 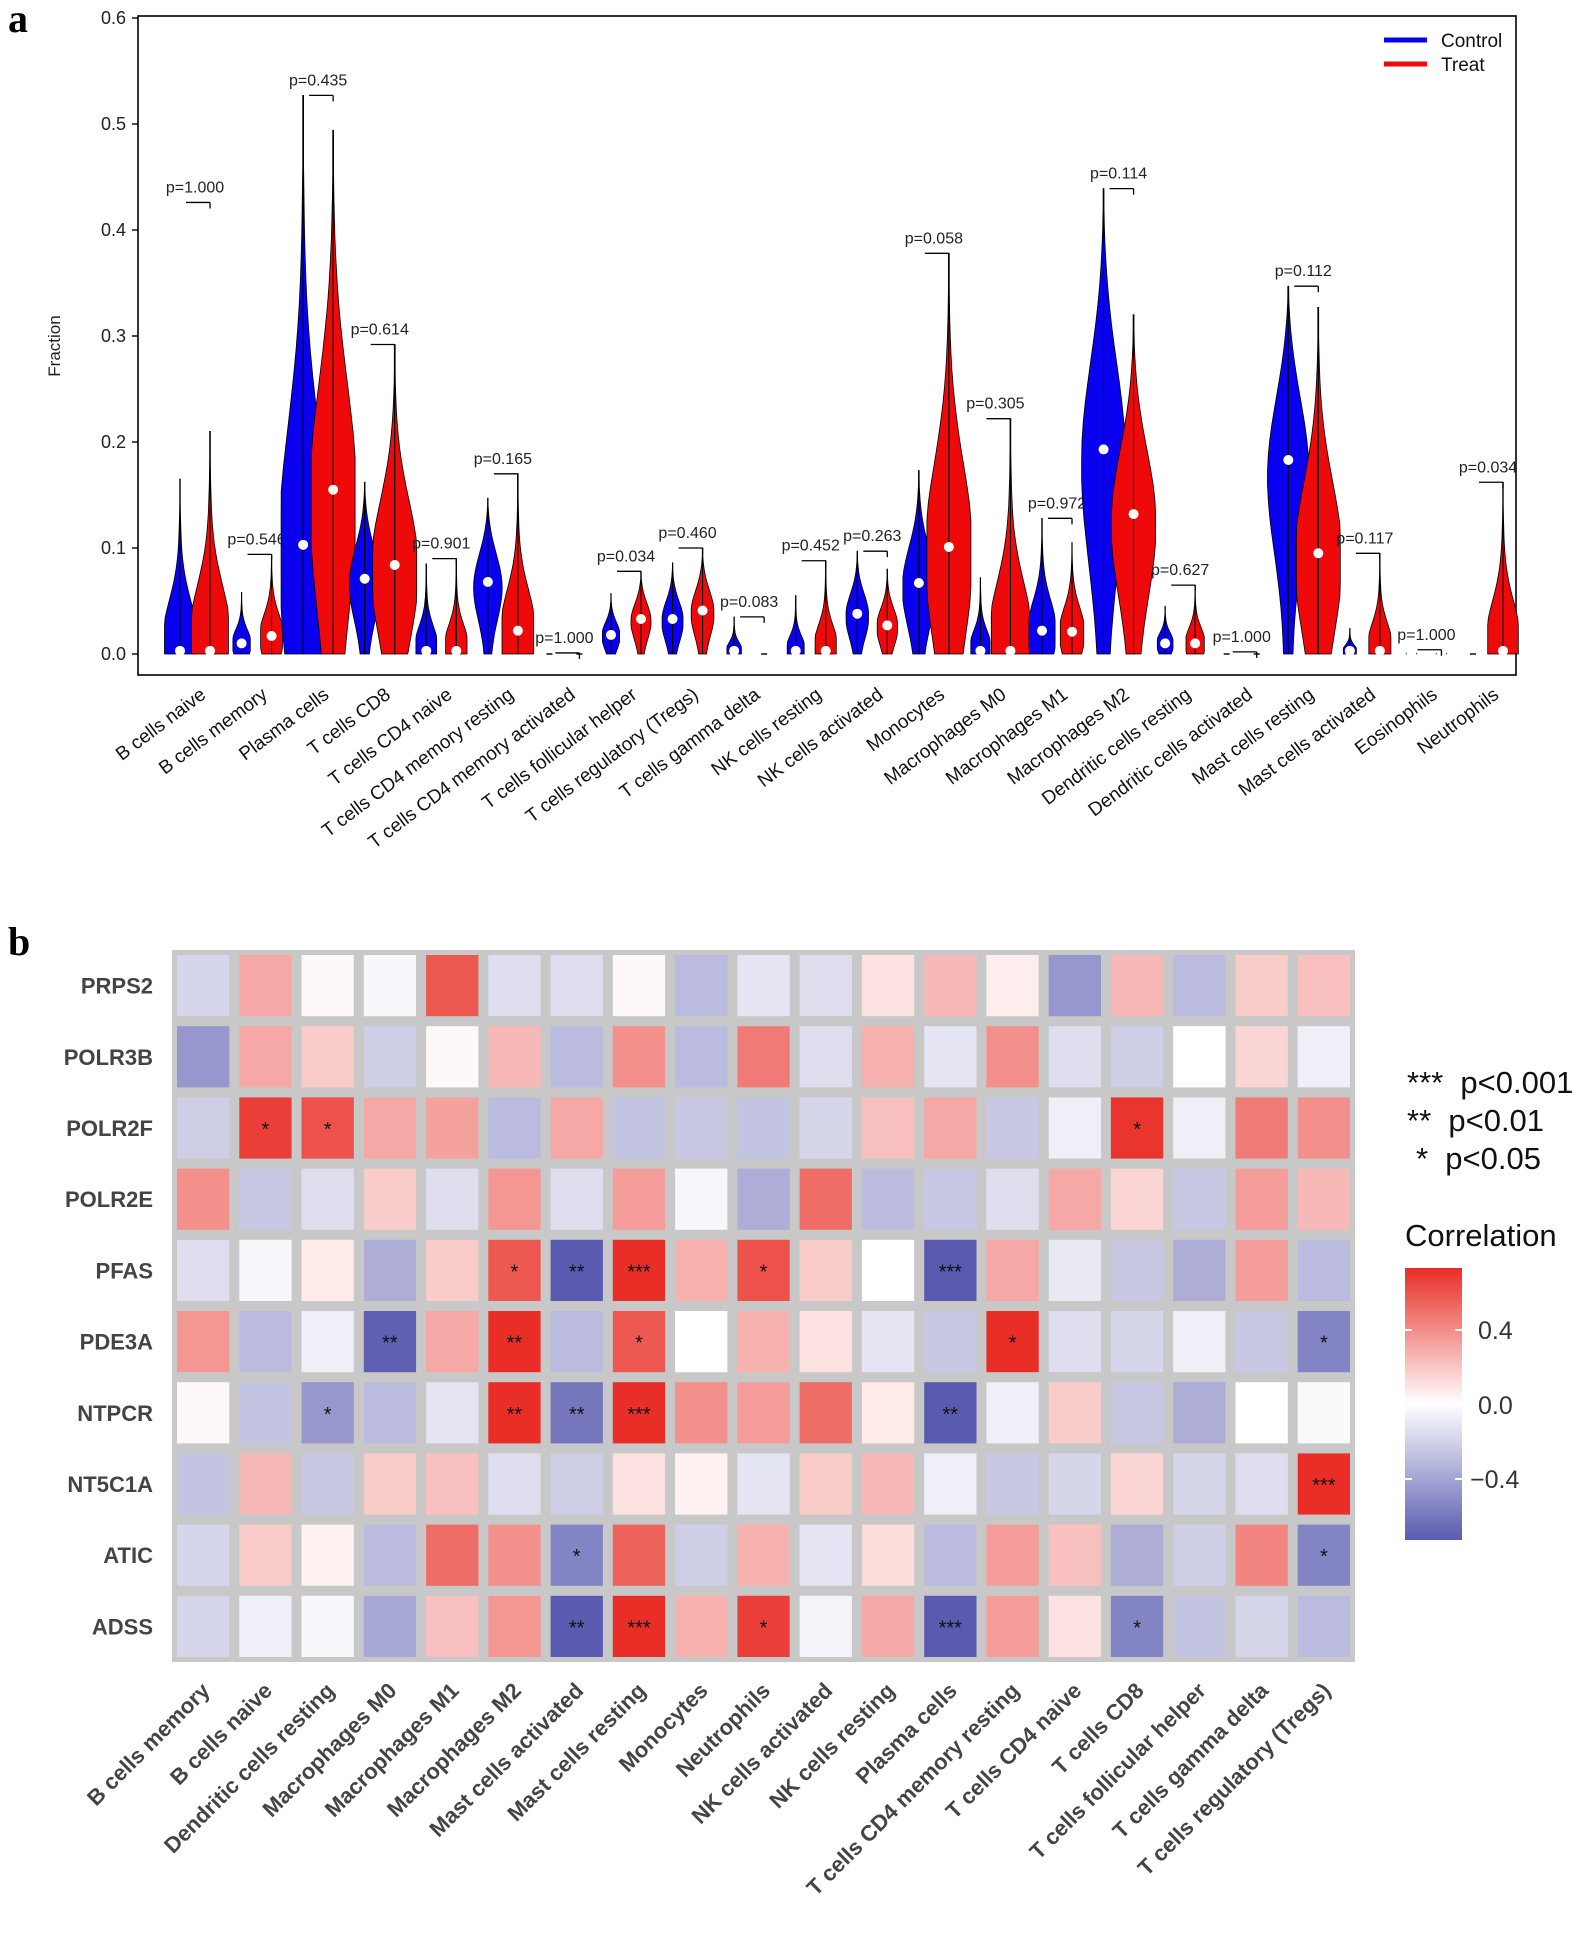 What do you see at coordinates (109, 1128) in the screenshot?
I see `heatmap-row-label: POLR2F` at bounding box center [109, 1128].